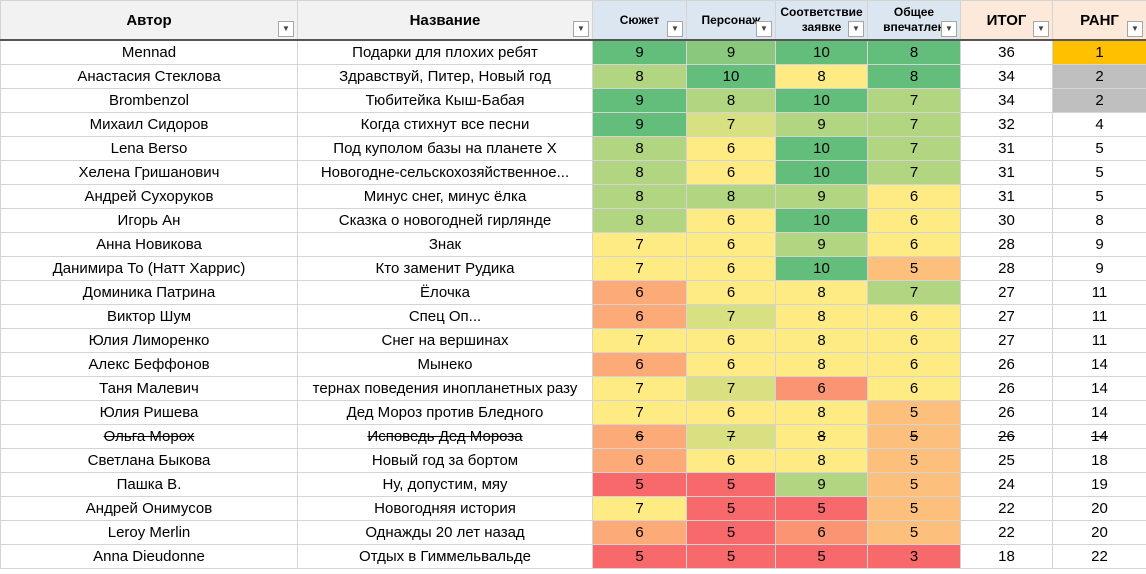 This screenshot has height=574, width=1146. I want to click on title-cell: Сказка о новогодней гирлянде, so click(445, 220).